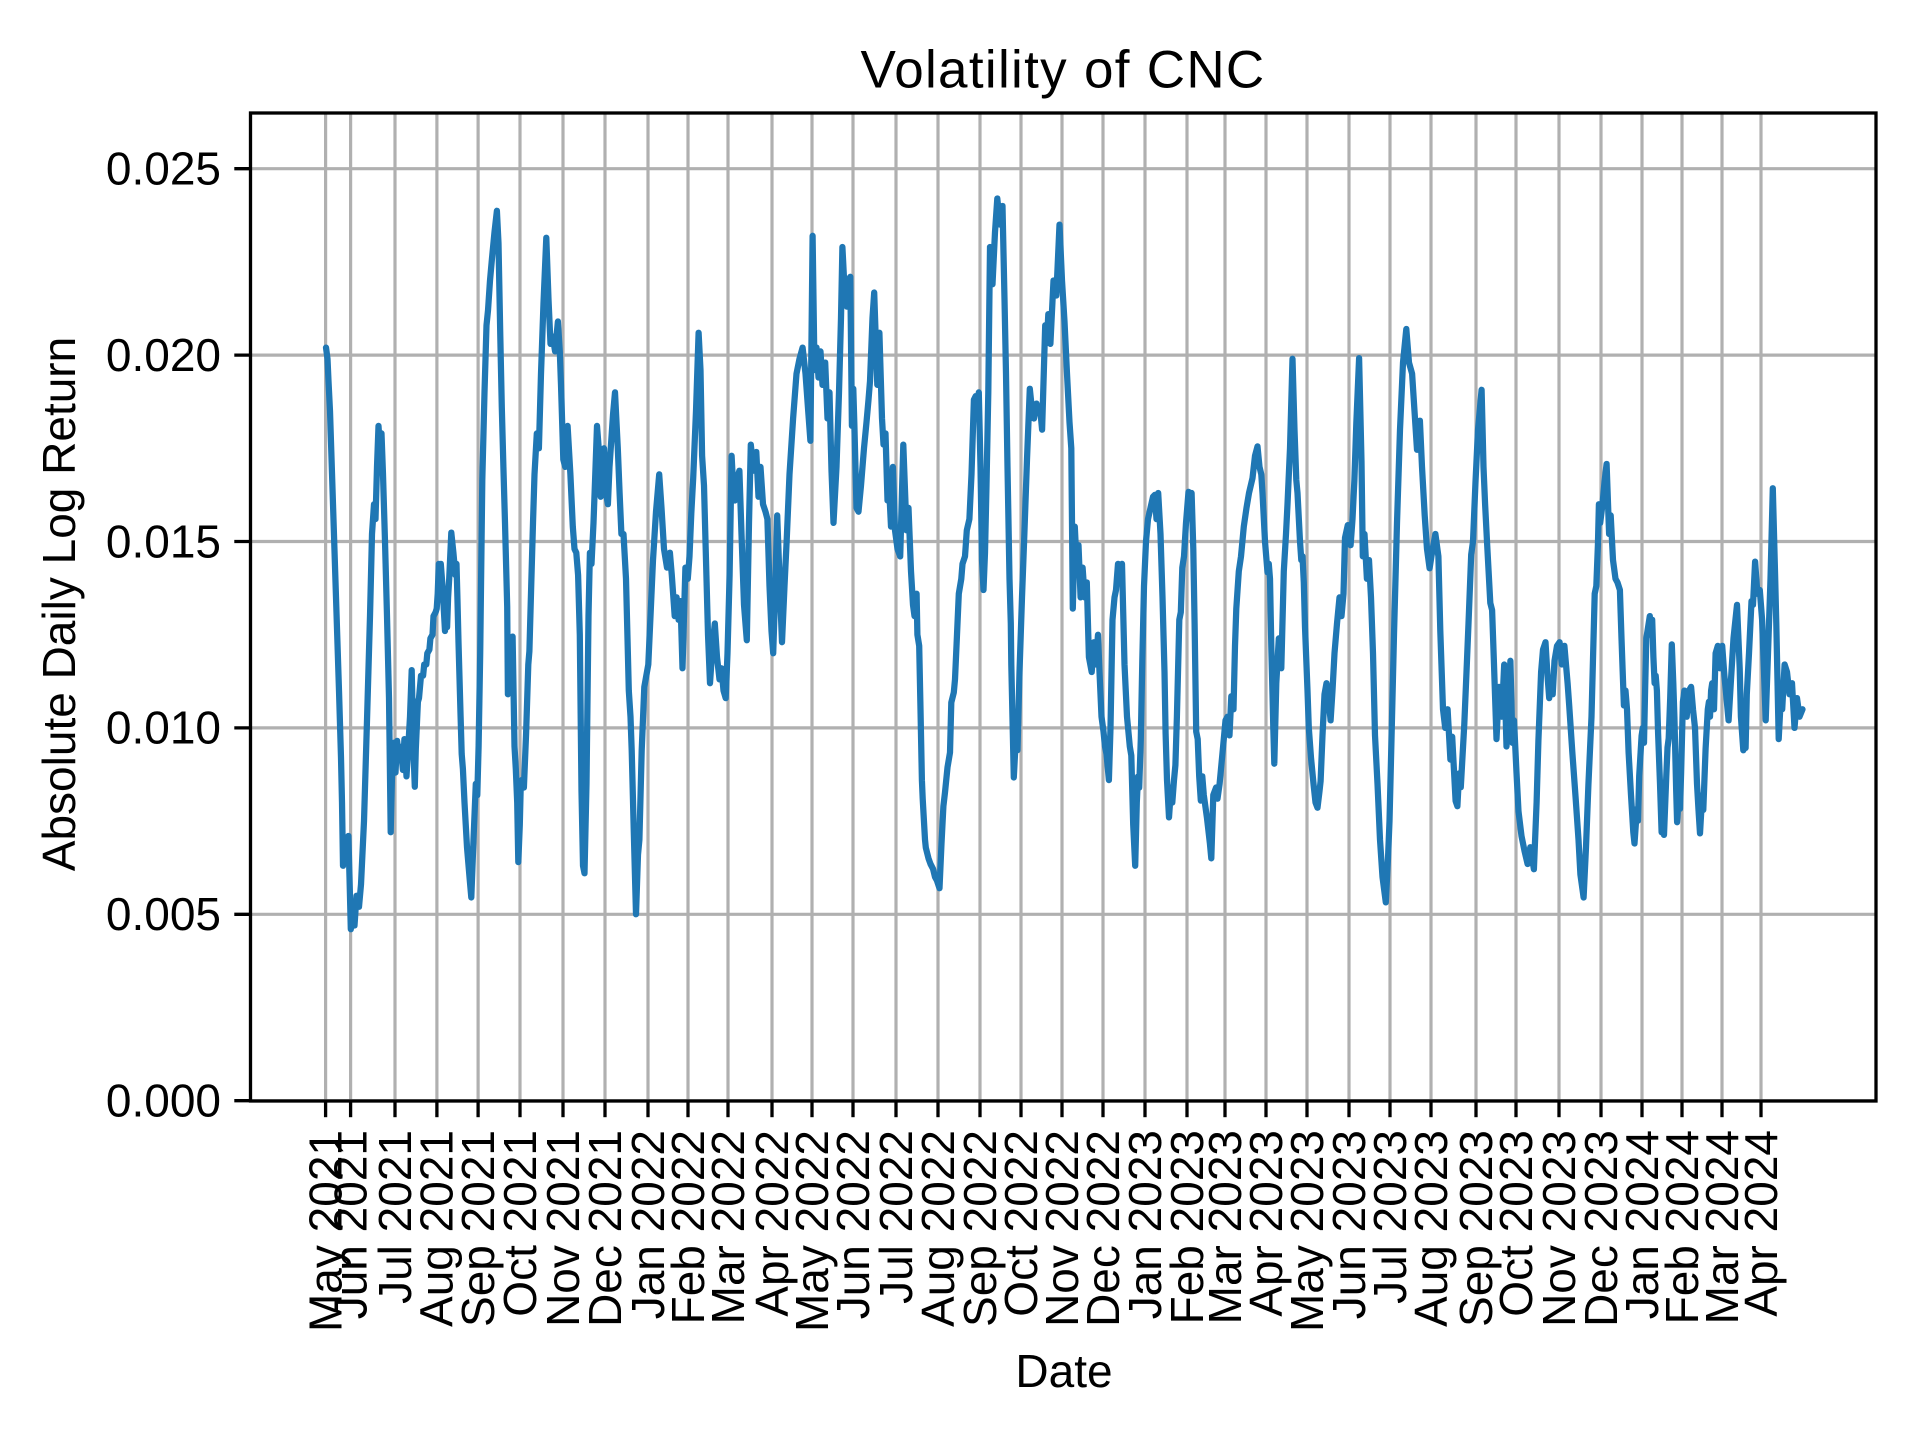 This screenshot has width=1920, height=1440. Describe the element at coordinates (1682, 1227) in the screenshot. I see `svg-text: Feb 2024` at that location.